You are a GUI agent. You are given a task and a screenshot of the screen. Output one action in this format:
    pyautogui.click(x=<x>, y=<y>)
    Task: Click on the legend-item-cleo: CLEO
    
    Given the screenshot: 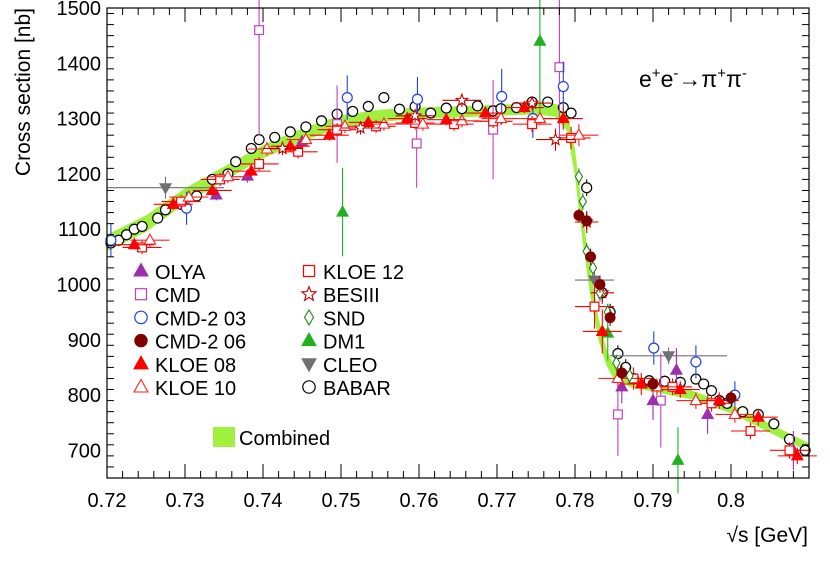 What is the action you would take?
    pyautogui.click(x=339, y=366)
    